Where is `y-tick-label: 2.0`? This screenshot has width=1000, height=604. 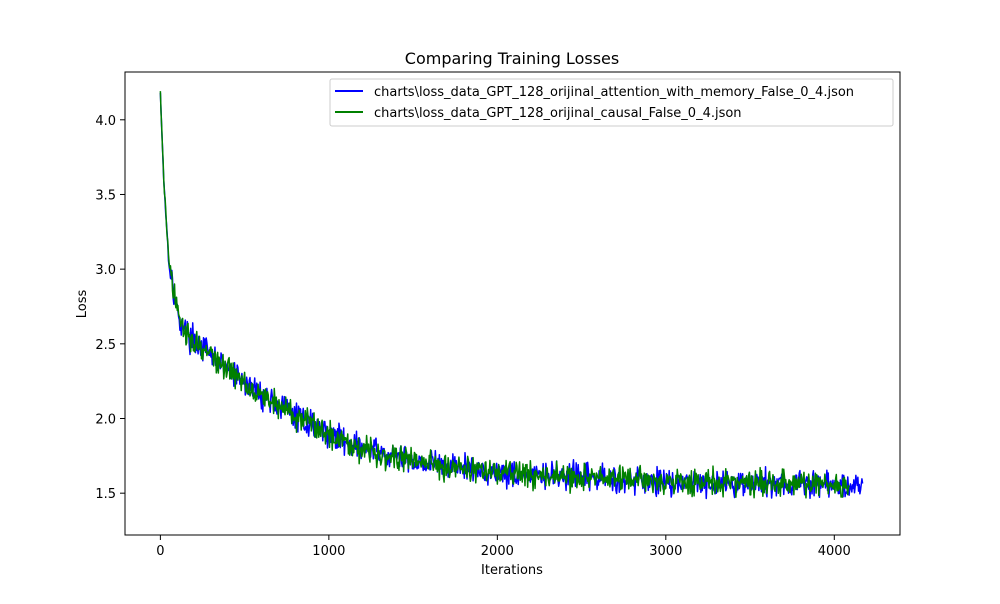 y-tick-label: 2.0 is located at coordinates (105, 420).